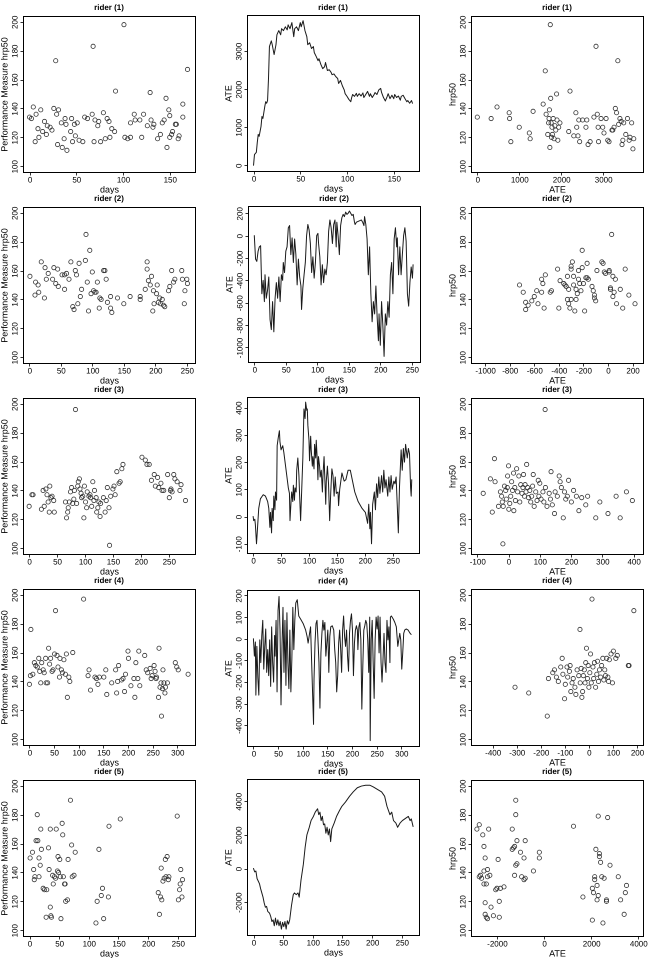 The image size is (648, 964). I want to click on y-tick-label: 3000, so click(239, 51).